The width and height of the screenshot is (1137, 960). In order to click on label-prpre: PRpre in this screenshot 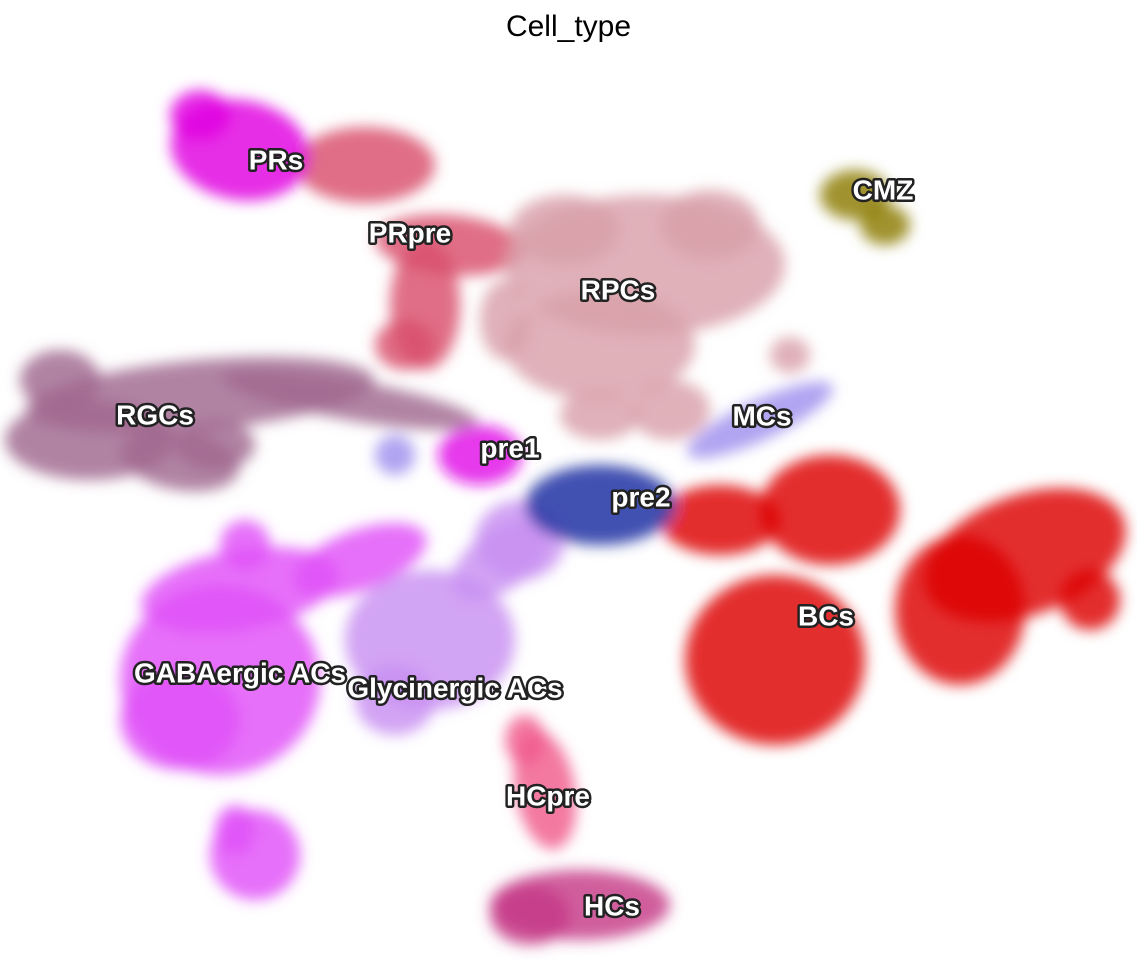, I will do `click(410, 232)`.